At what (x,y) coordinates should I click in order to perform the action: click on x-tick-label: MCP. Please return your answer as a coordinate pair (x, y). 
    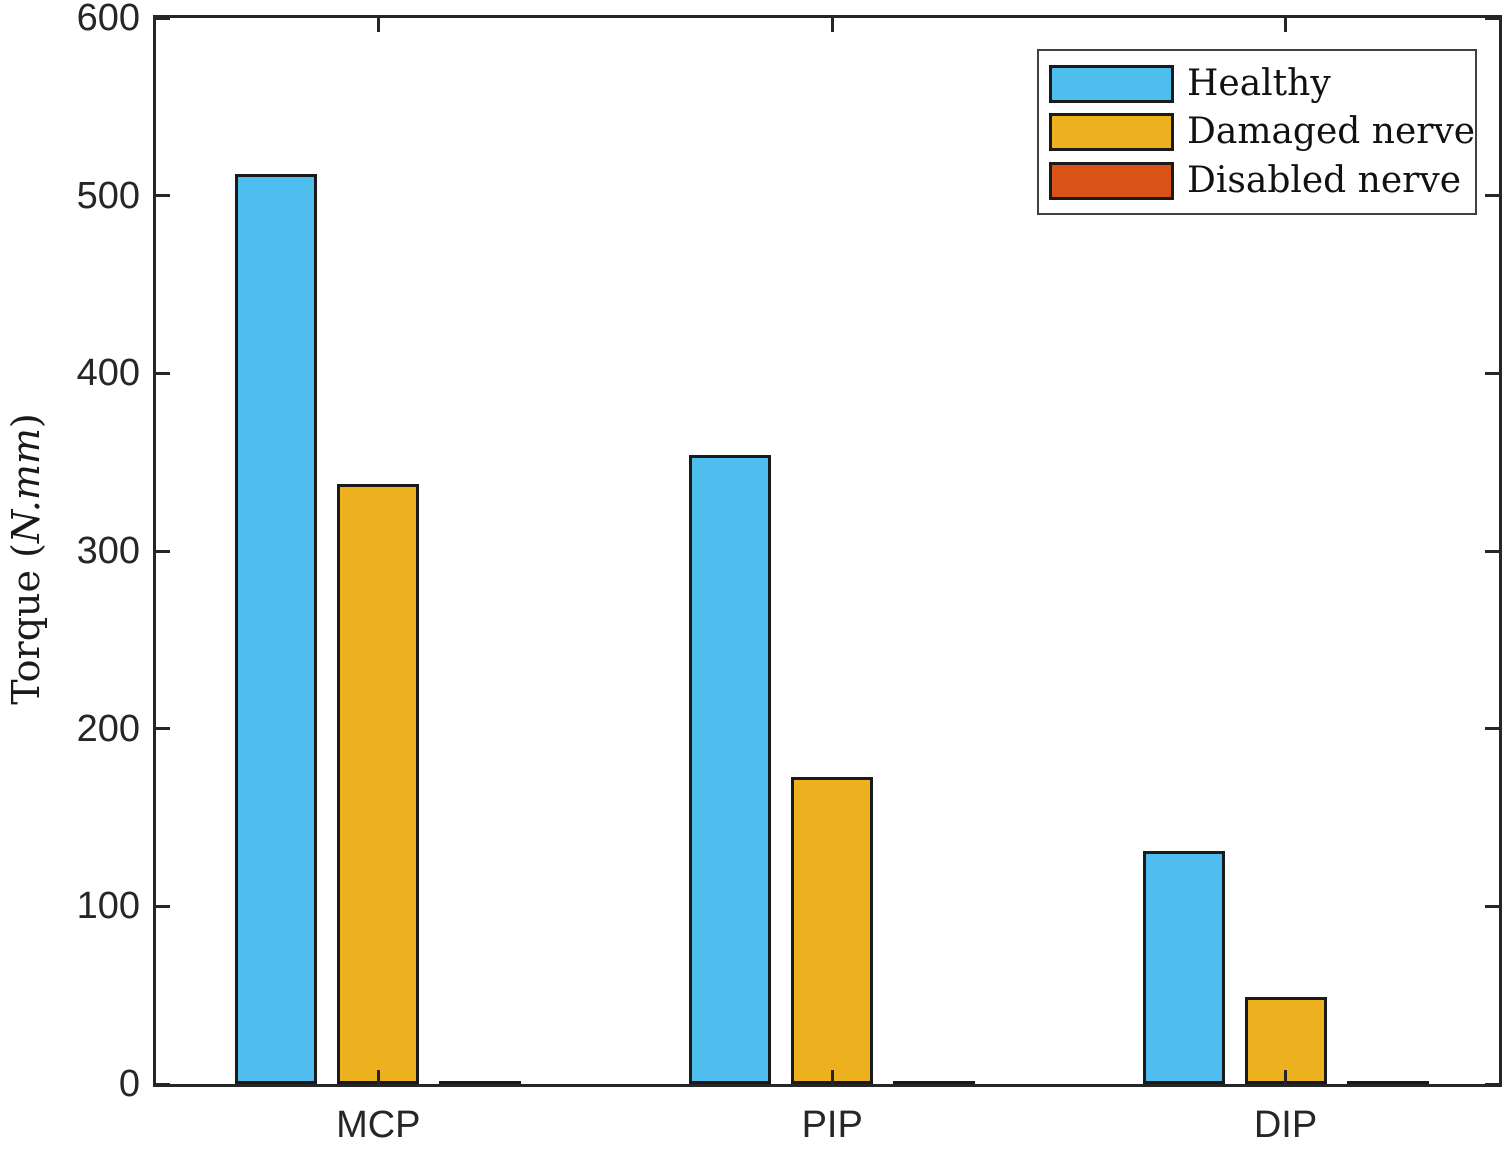
    Looking at the image, I should click on (378, 1125).